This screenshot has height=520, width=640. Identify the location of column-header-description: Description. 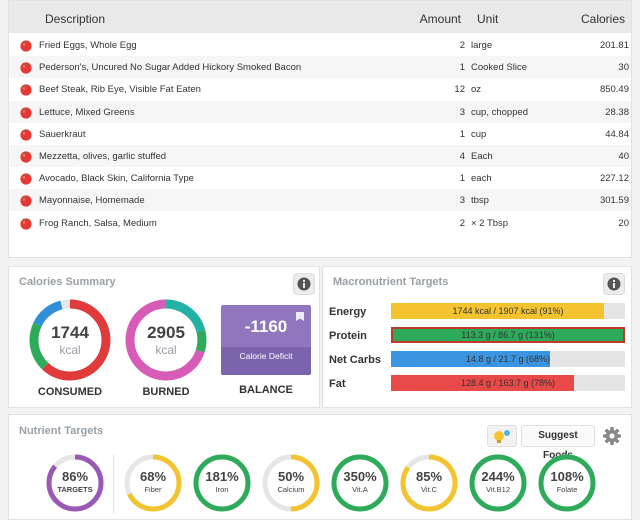
(75, 19).